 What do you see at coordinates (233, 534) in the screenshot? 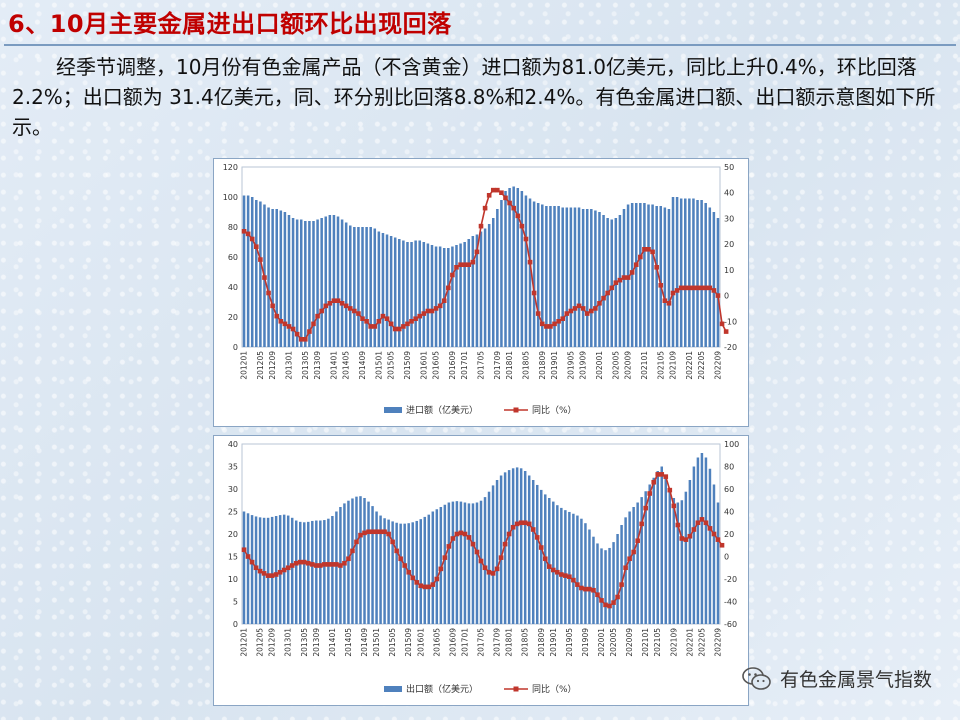
I see `export-left-tick-label: 20` at bounding box center [233, 534].